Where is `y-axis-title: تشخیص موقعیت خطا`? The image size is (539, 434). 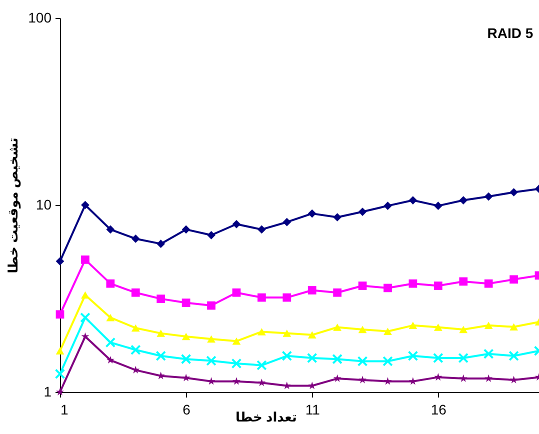
y-axis-title: تشخیص موقعیت خطا is located at coordinates (14, 206).